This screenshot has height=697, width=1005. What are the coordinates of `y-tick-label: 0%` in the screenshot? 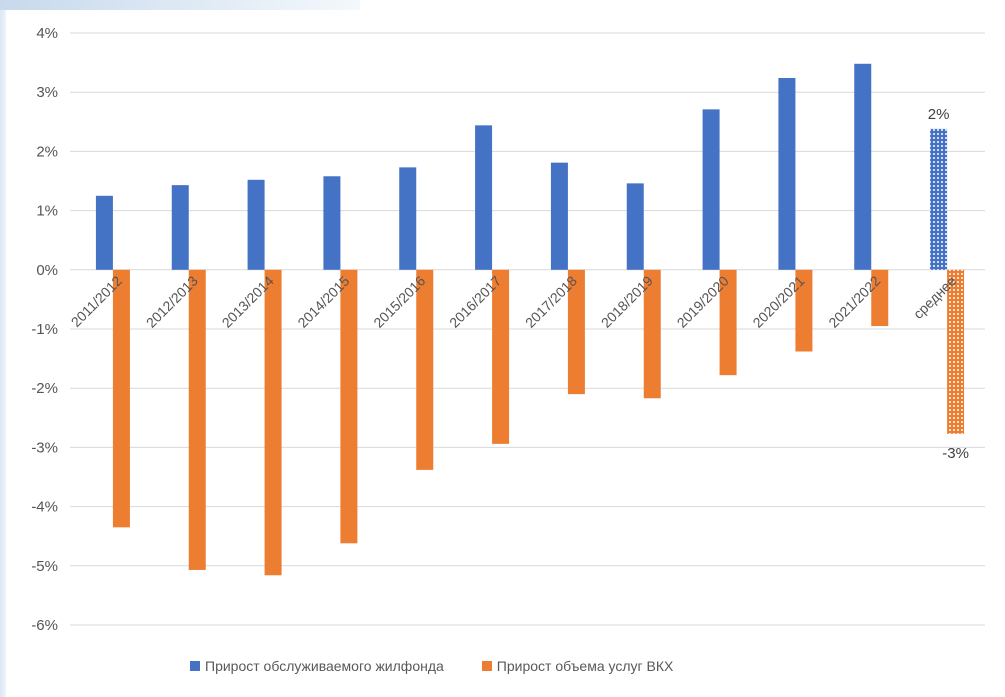 It's located at (47, 270).